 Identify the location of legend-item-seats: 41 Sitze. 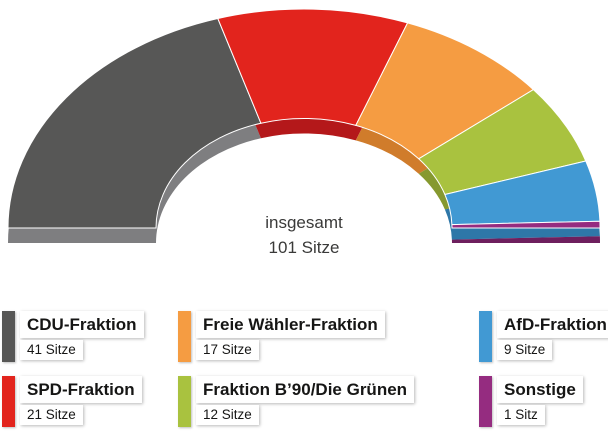
(51, 350).